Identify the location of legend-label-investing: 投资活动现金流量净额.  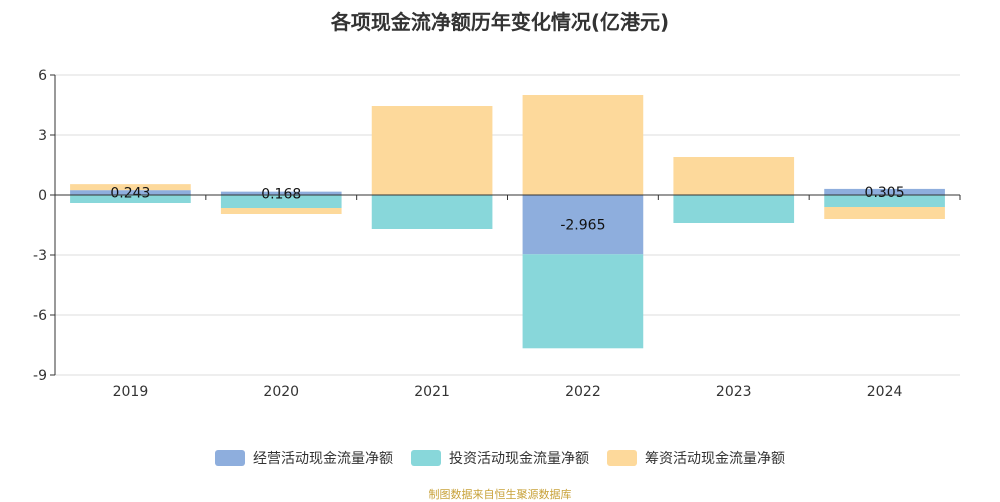
(519, 459).